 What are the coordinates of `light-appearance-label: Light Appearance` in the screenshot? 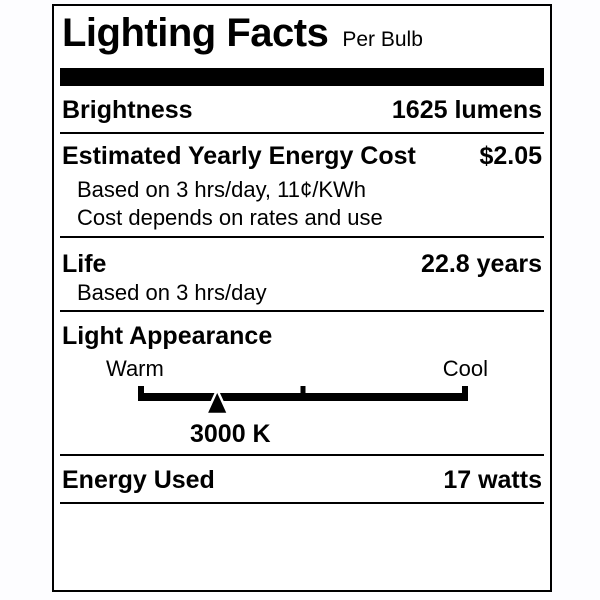 It's located at (167, 336).